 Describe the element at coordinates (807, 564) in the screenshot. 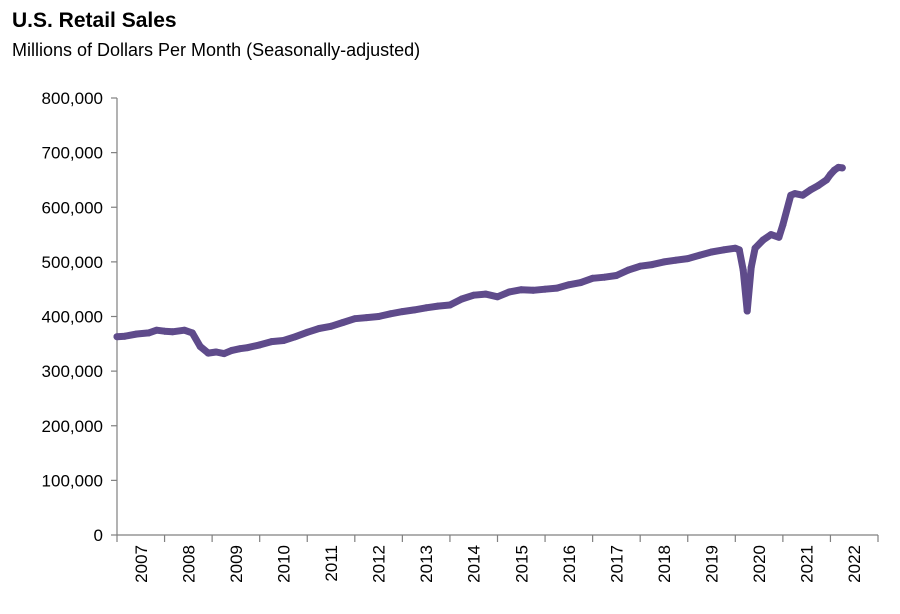

I see `x-tick-label: 2021` at that location.